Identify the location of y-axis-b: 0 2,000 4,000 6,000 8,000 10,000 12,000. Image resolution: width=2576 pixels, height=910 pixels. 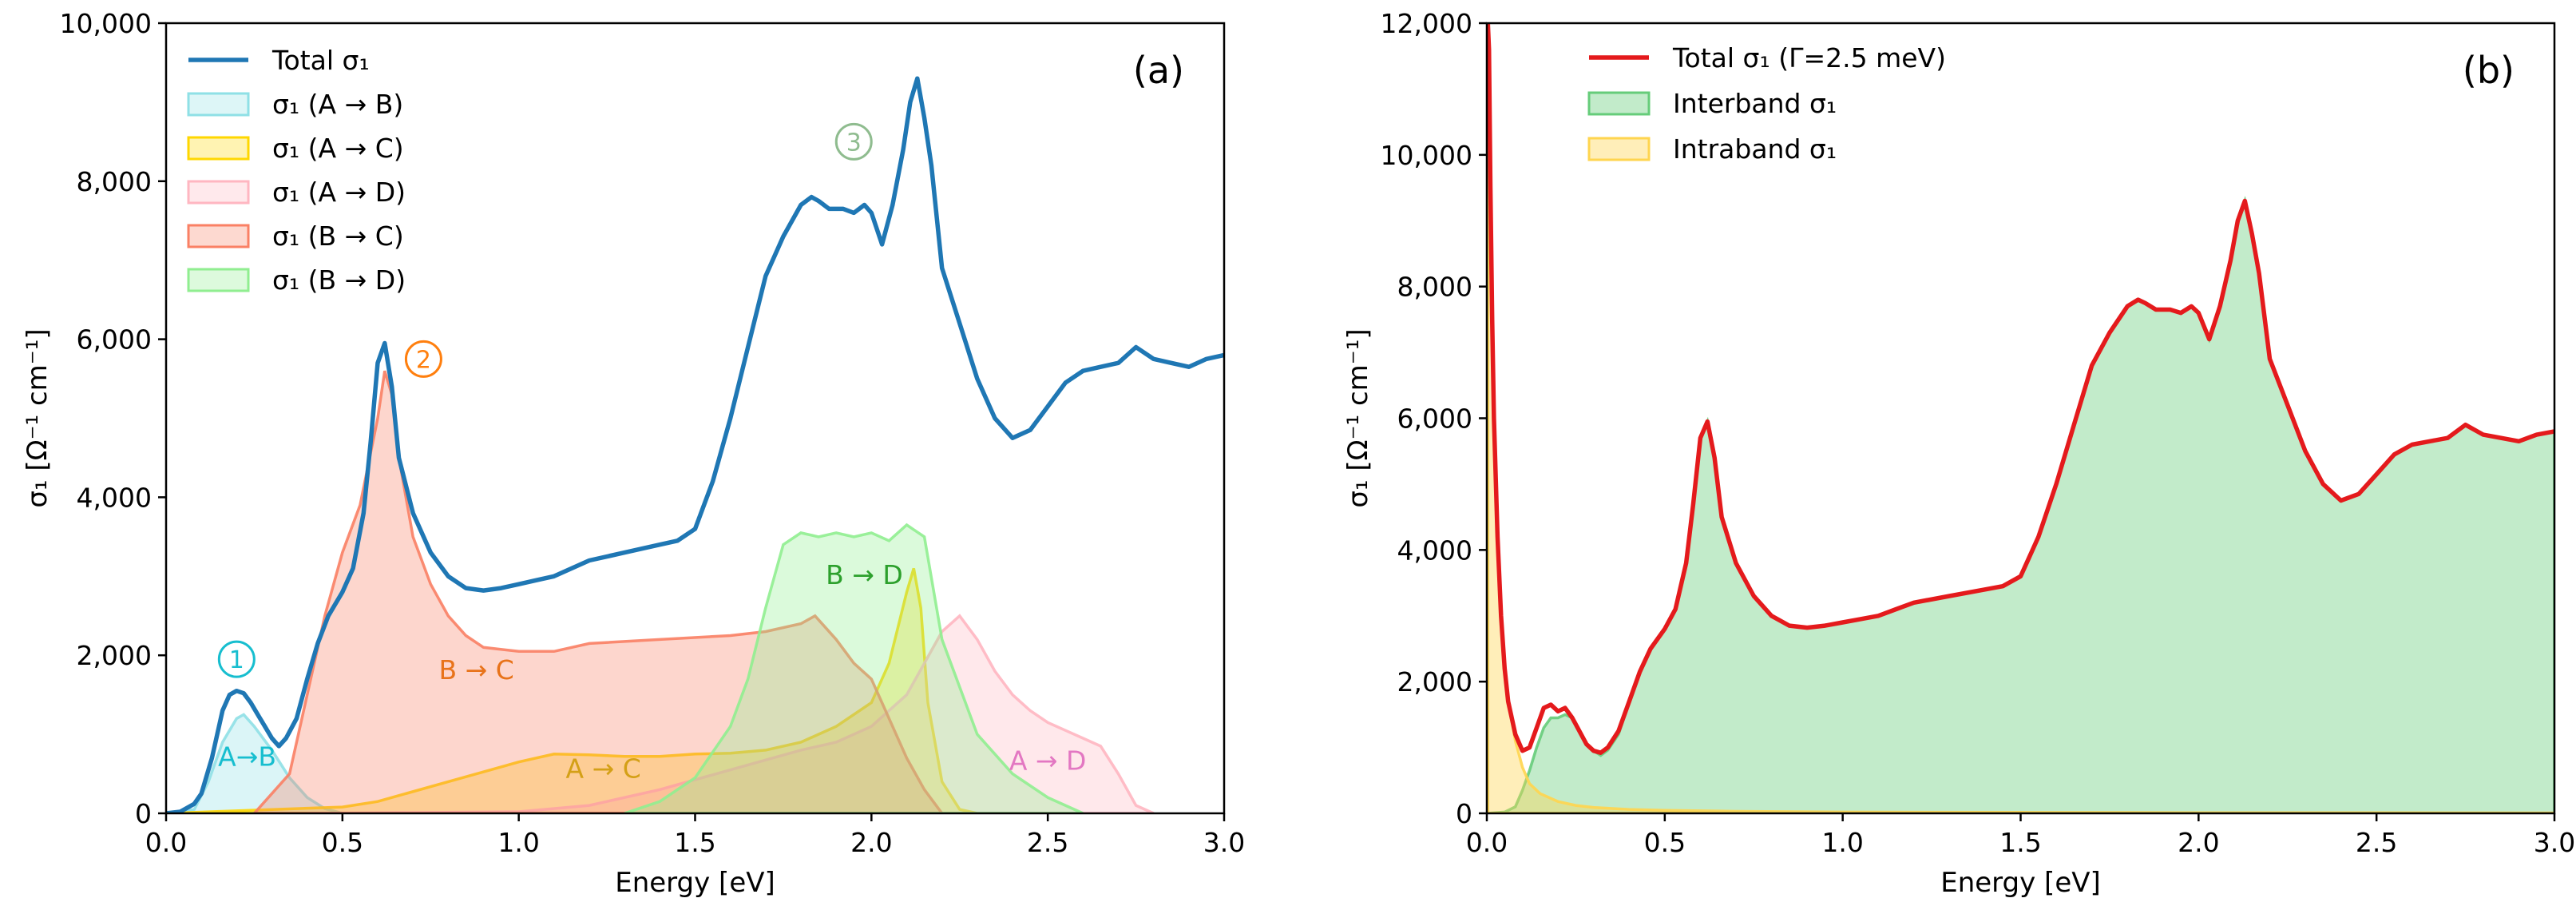
(1434, 418).